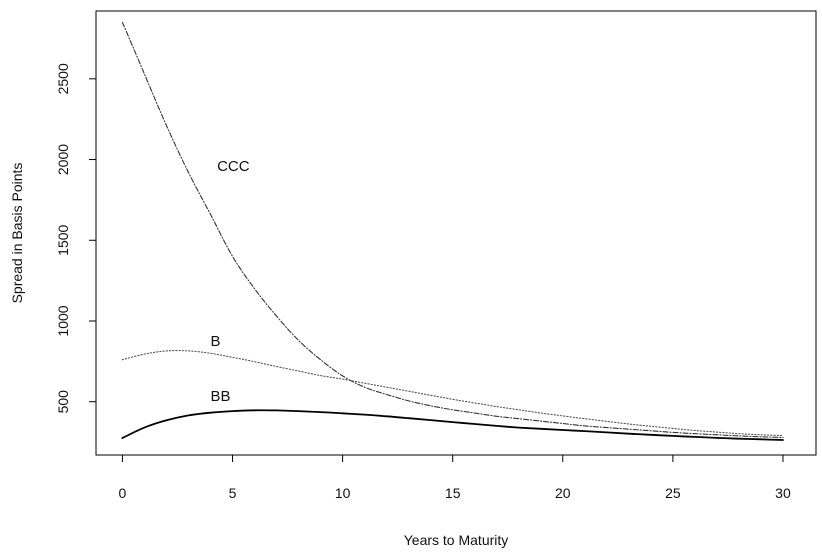 This screenshot has height=552, width=822. What do you see at coordinates (233, 493) in the screenshot?
I see `x-tick-label: 5` at bounding box center [233, 493].